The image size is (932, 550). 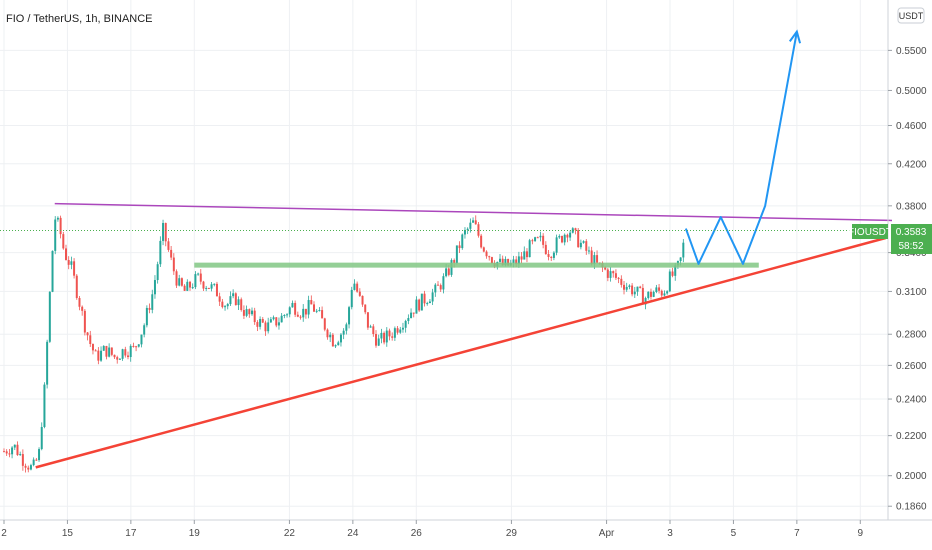 What do you see at coordinates (473, 212) in the screenshot?
I see `resistance-trendline` at bounding box center [473, 212].